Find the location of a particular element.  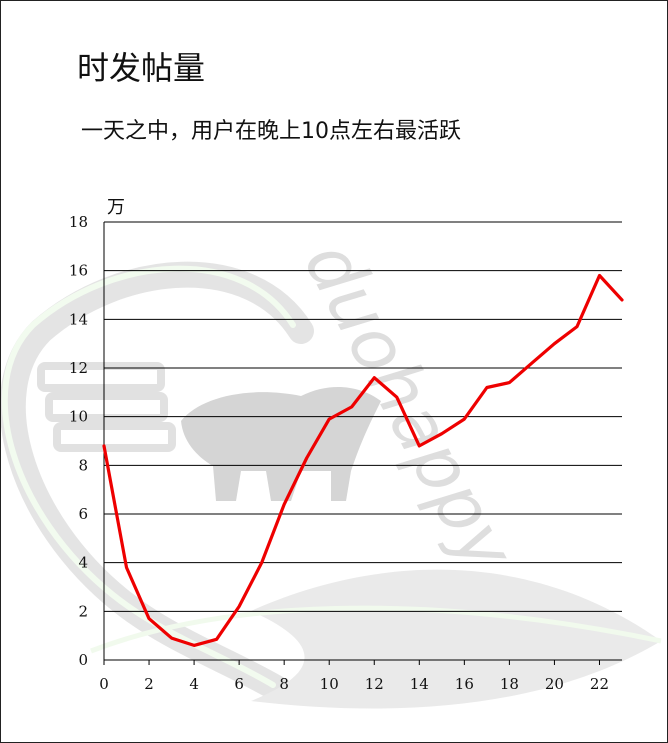

page-title: 时发帖量 is located at coordinates (141, 68).